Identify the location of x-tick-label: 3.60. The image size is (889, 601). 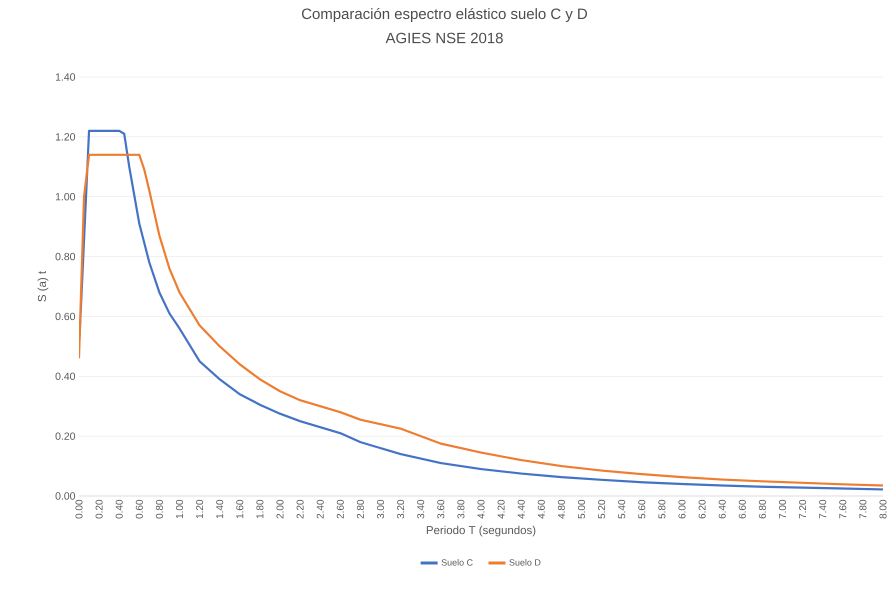
(440, 509).